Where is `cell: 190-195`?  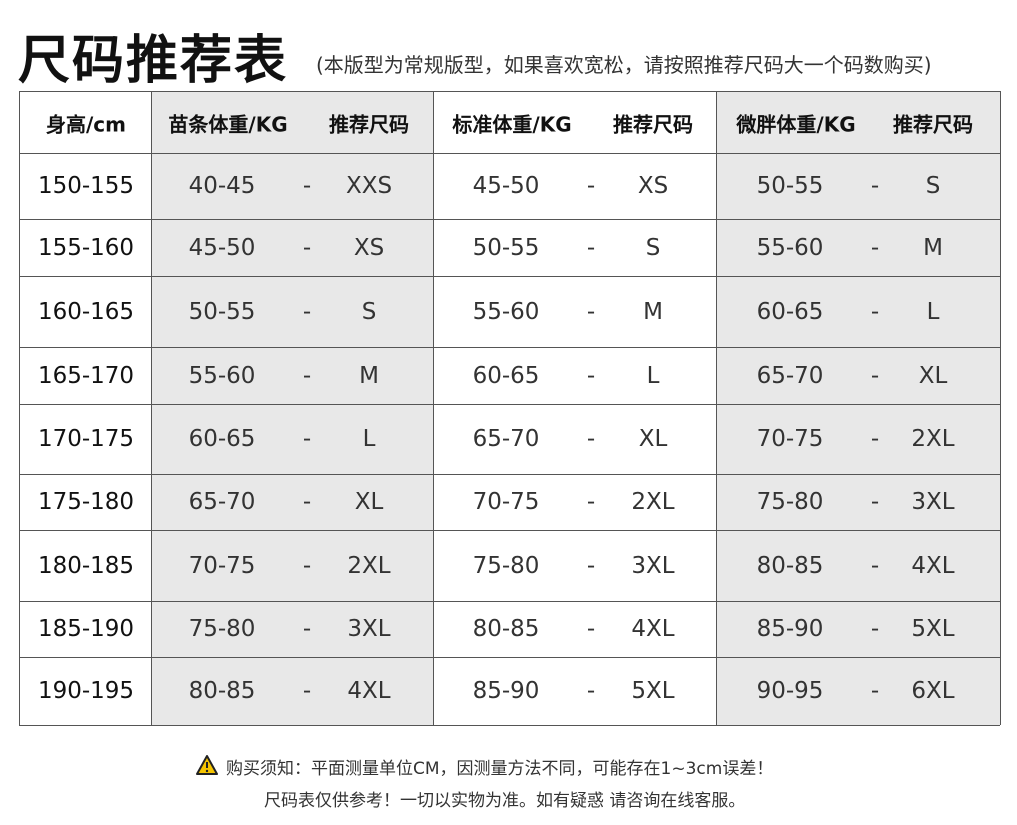 cell: 190-195 is located at coordinates (86, 691).